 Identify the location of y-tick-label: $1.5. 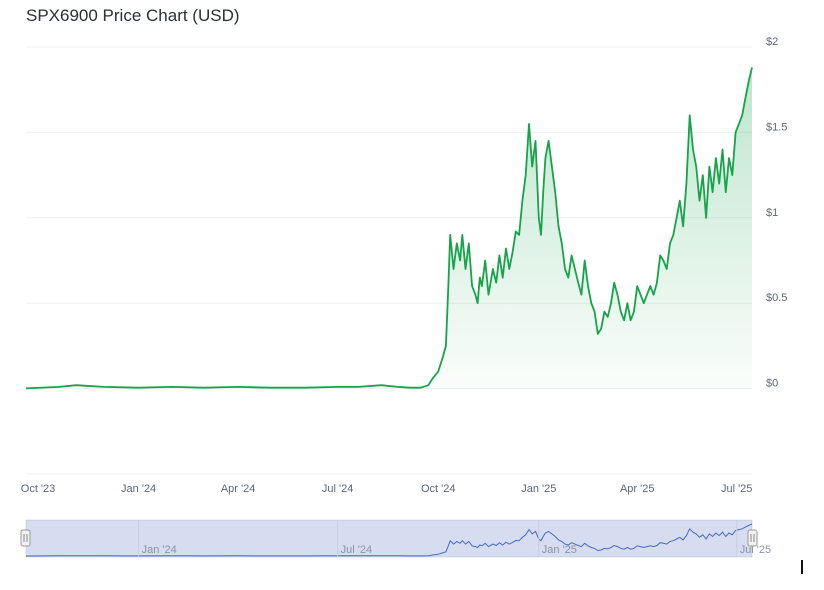
(776, 127).